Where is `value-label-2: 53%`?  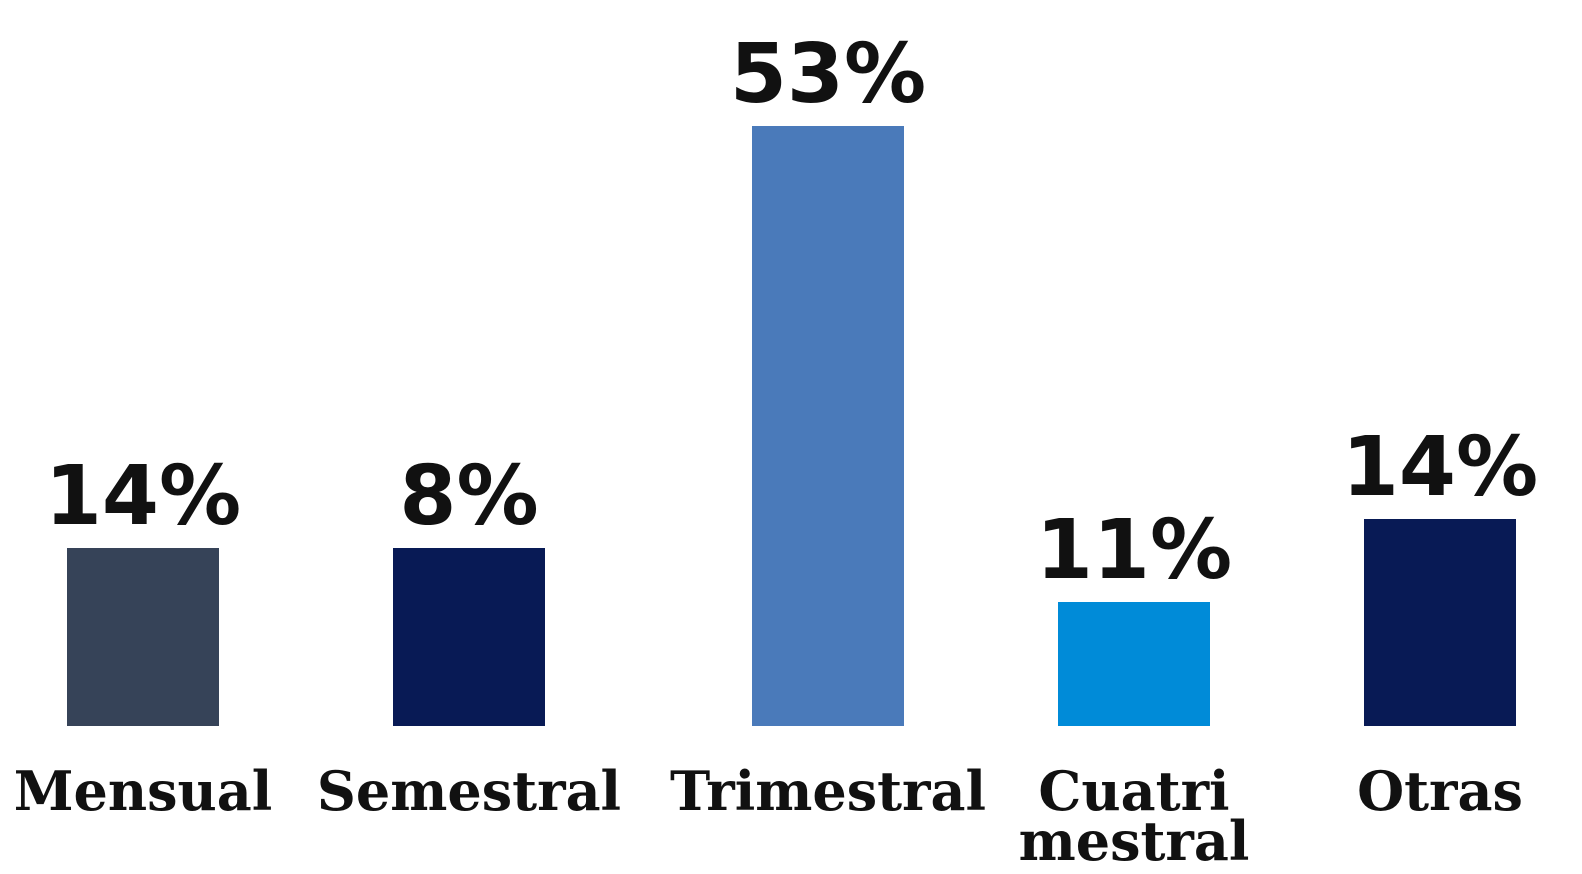
value-label-2: 53% is located at coordinates (828, 74).